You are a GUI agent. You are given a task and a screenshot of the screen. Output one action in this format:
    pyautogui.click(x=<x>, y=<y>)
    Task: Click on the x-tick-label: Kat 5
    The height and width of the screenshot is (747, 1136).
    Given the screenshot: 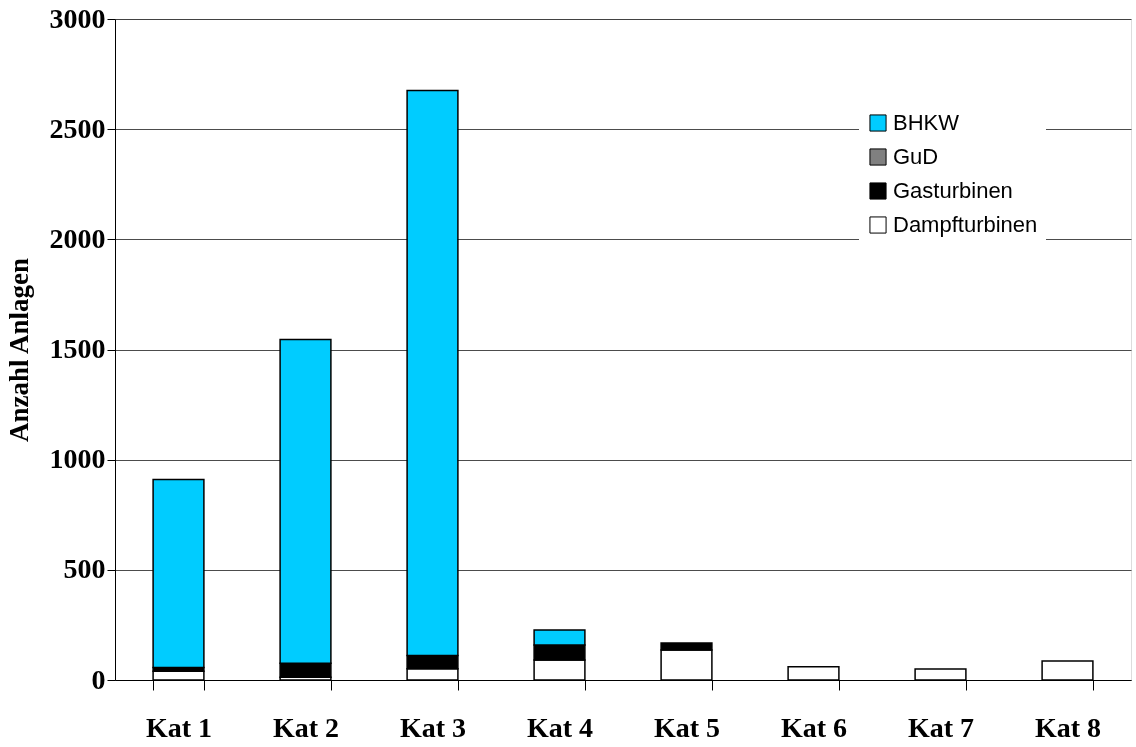 What is the action you would take?
    pyautogui.click(x=687, y=727)
    